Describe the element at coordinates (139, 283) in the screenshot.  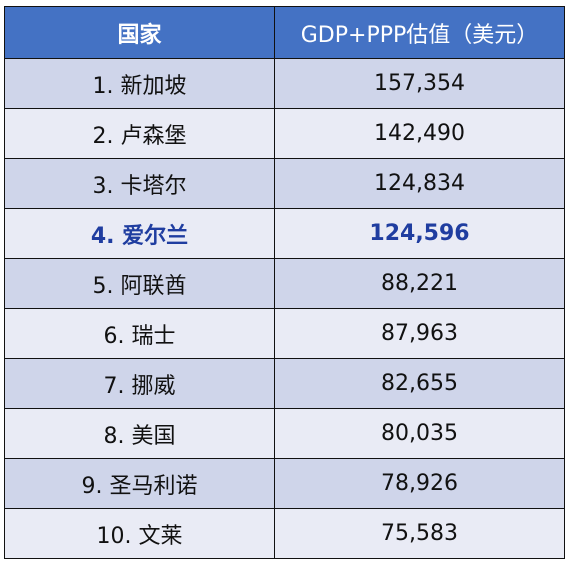
I see `country-cell: 5. 阿联酋` at that location.